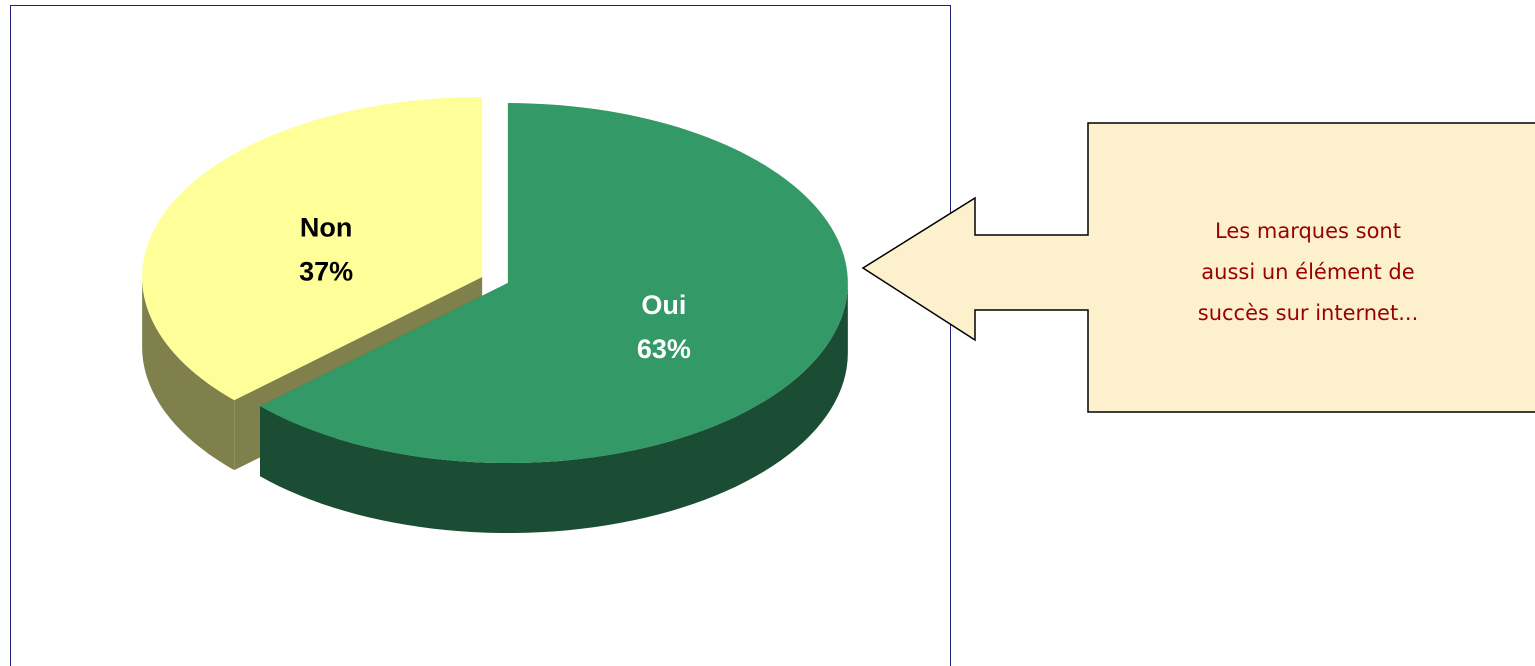 The width and height of the screenshot is (1535, 666). I want to click on value-label: 37%, so click(326, 271).